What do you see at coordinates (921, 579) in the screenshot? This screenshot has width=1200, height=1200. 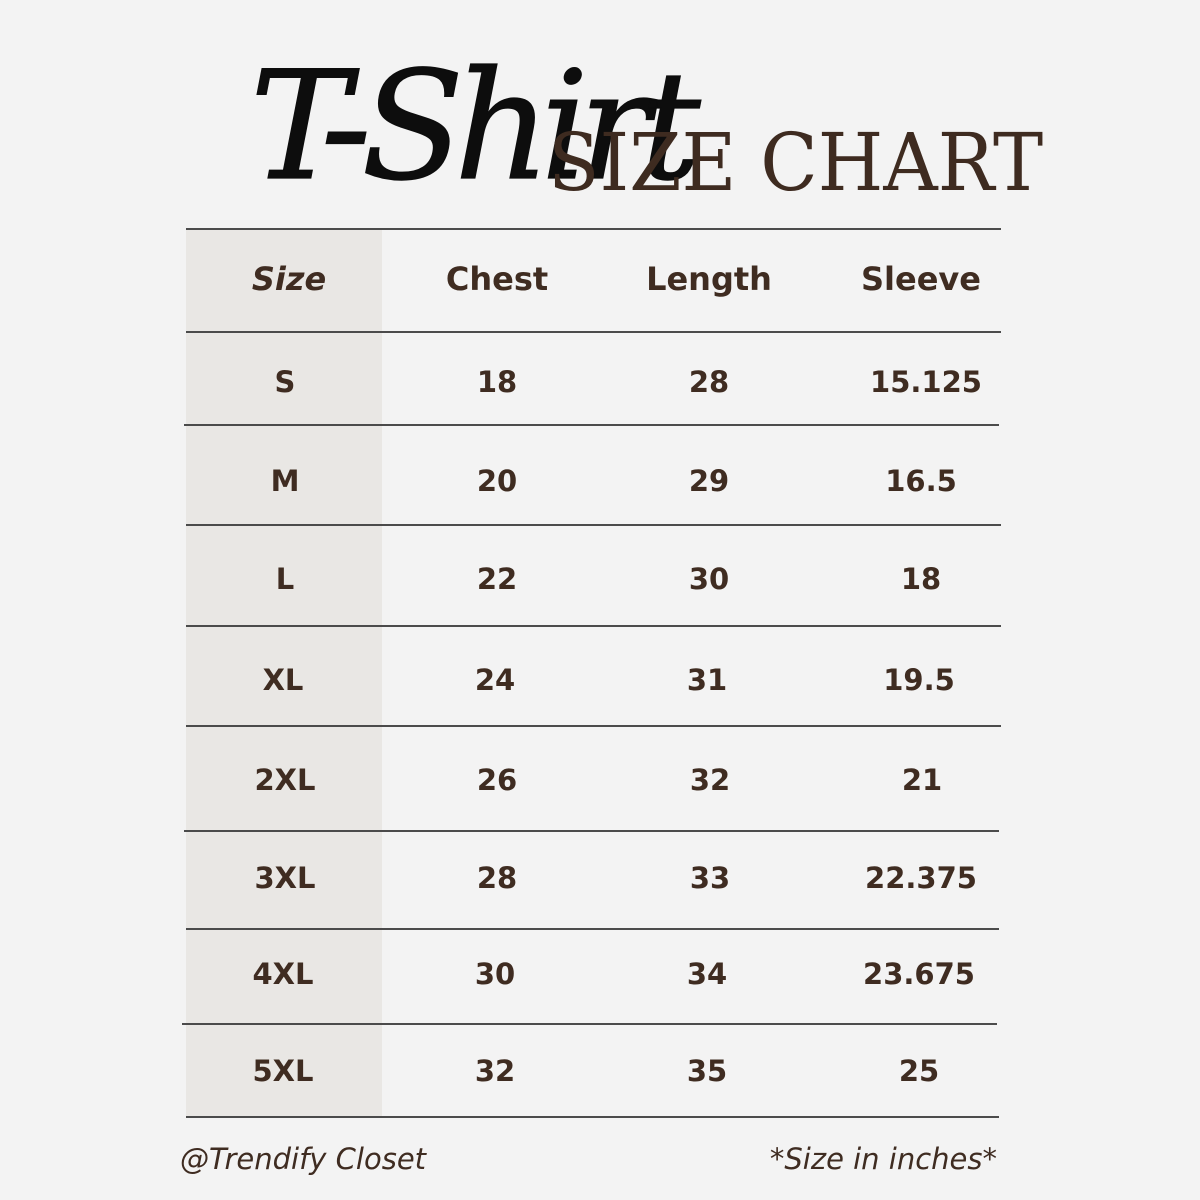 I see `sleeve-cell: 18` at bounding box center [921, 579].